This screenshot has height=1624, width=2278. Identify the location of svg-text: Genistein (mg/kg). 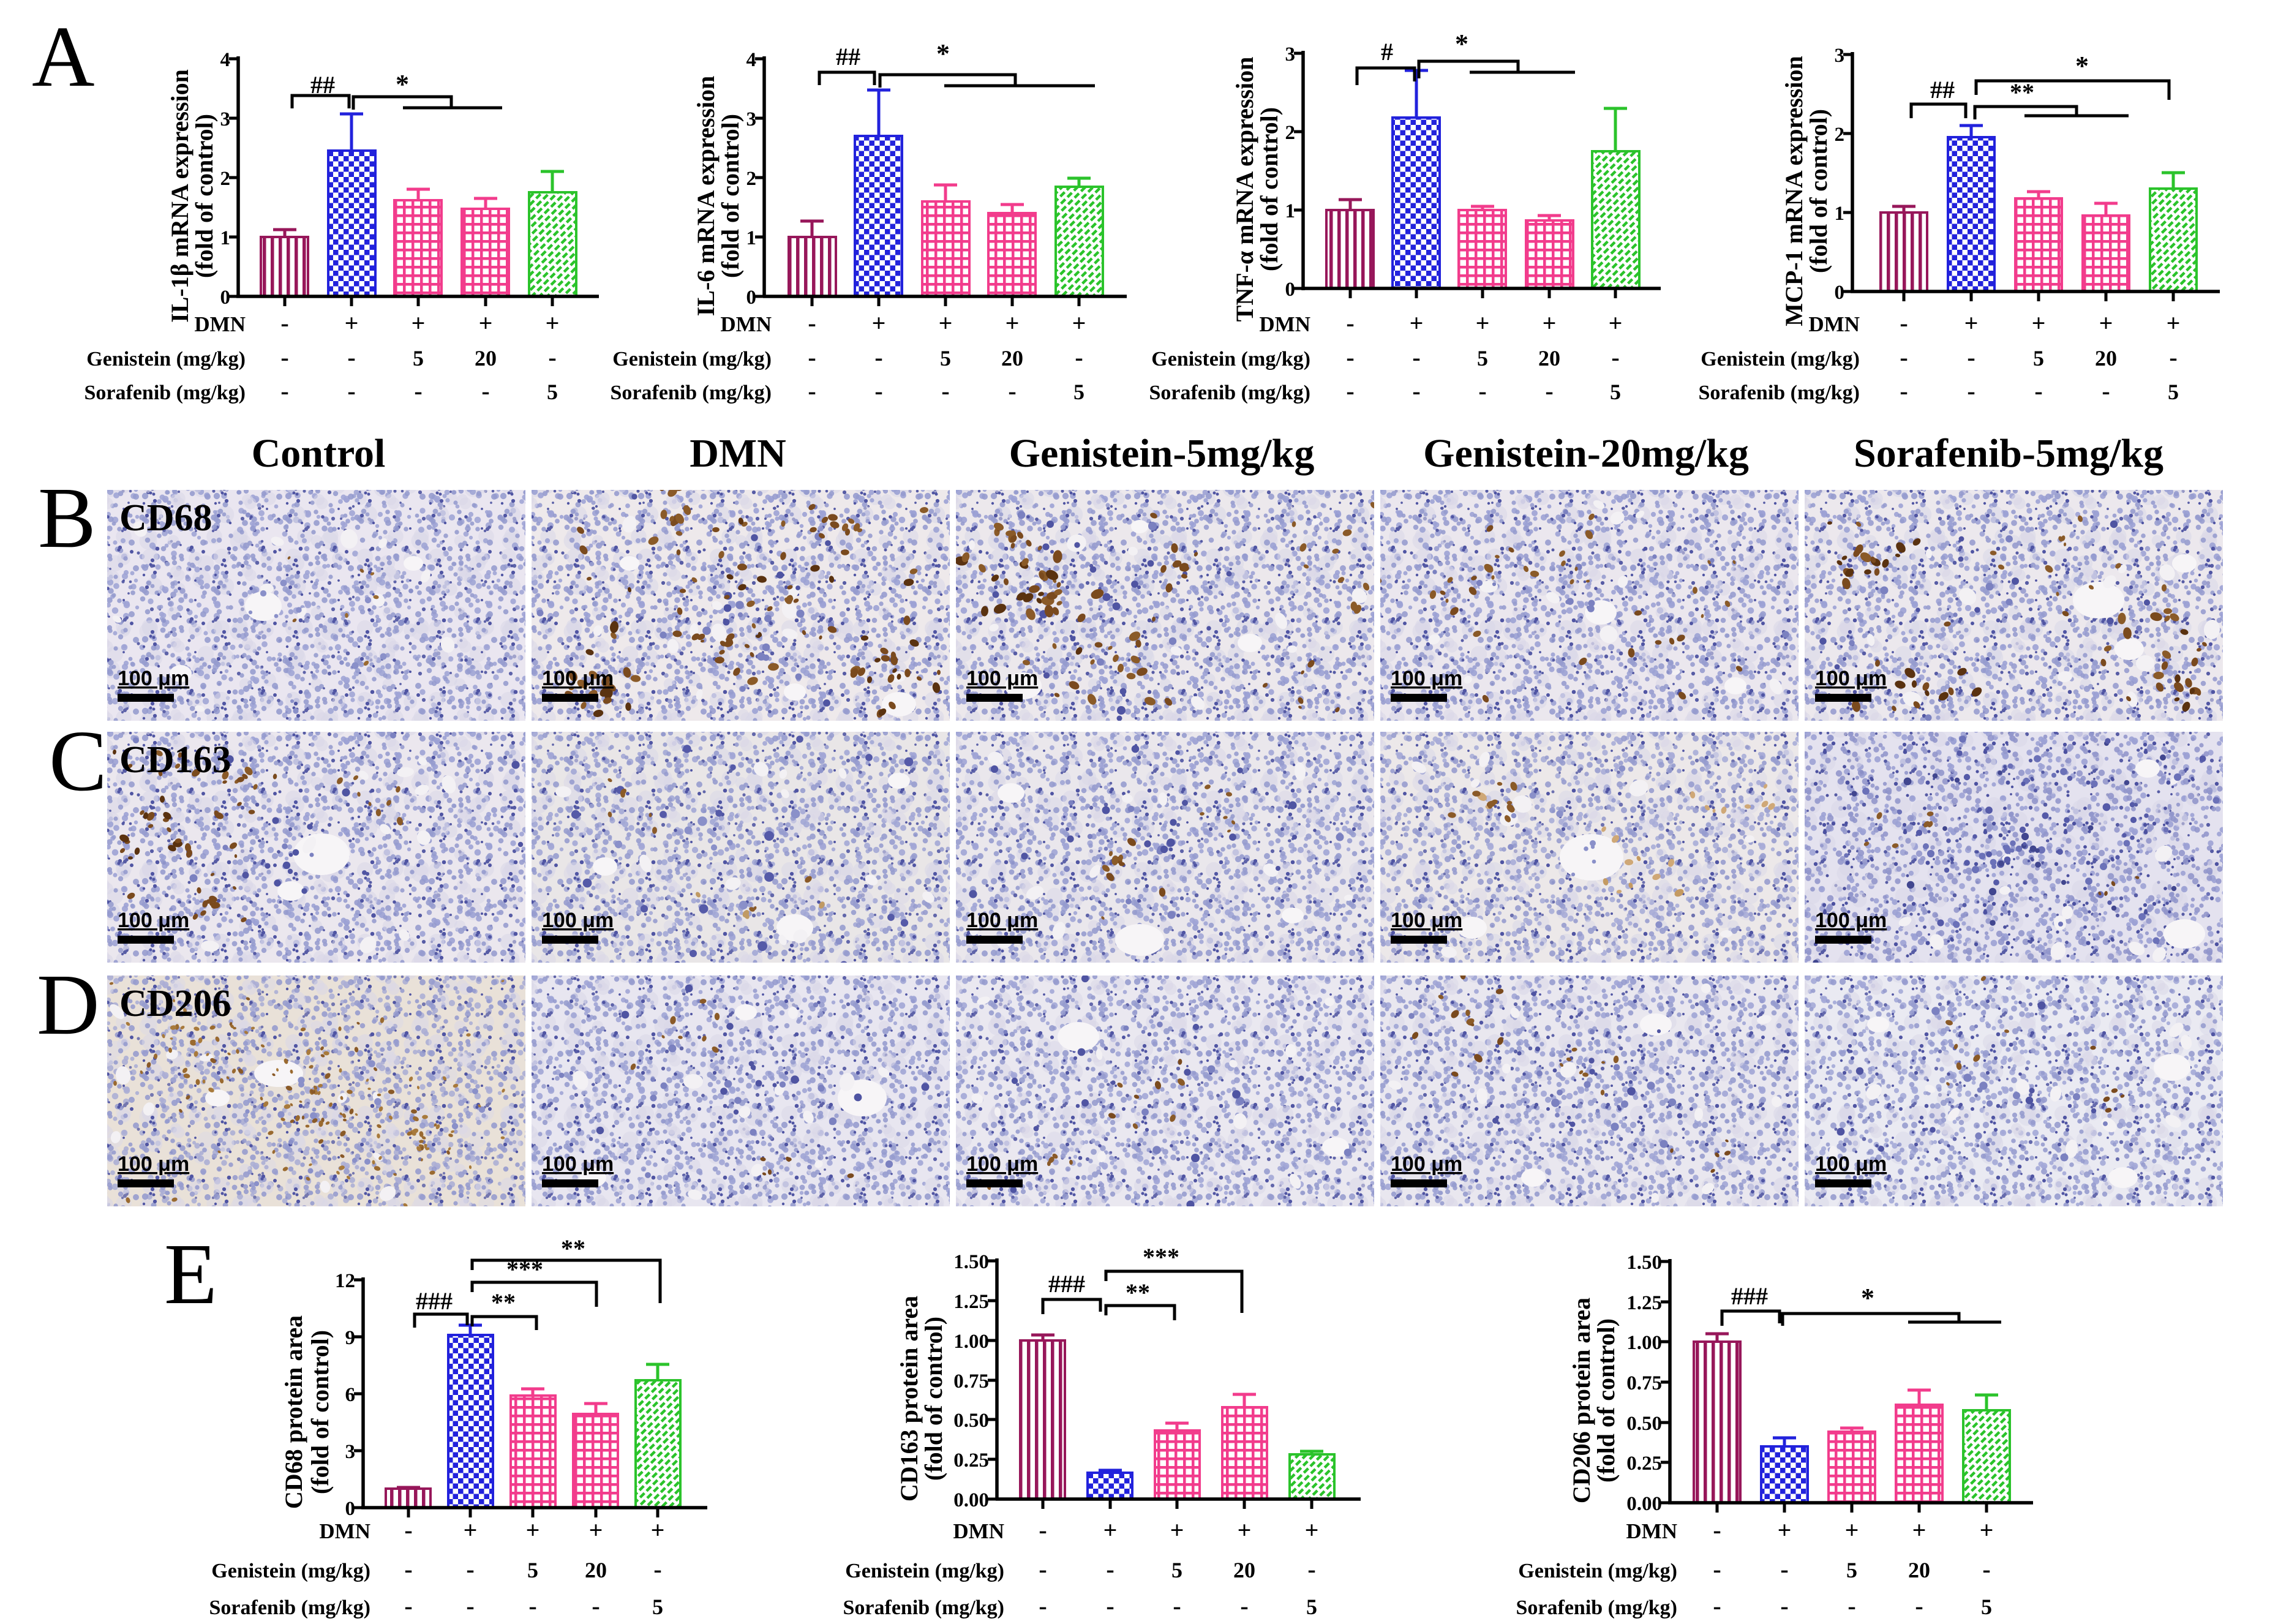
(166, 359).